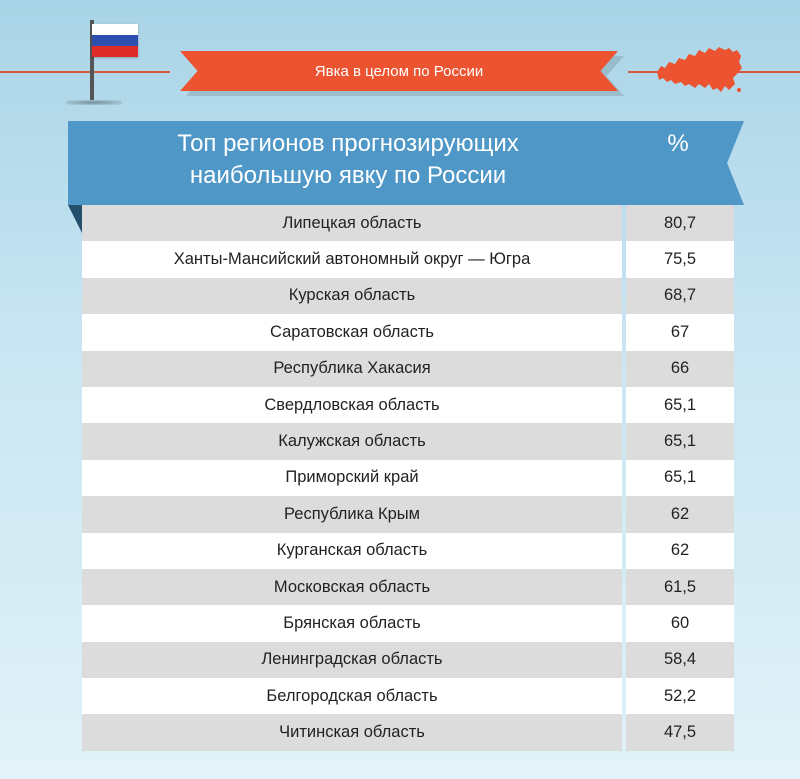 The height and width of the screenshot is (779, 800). Describe the element at coordinates (352, 550) in the screenshot. I see `region-cell: Курганская область` at that location.